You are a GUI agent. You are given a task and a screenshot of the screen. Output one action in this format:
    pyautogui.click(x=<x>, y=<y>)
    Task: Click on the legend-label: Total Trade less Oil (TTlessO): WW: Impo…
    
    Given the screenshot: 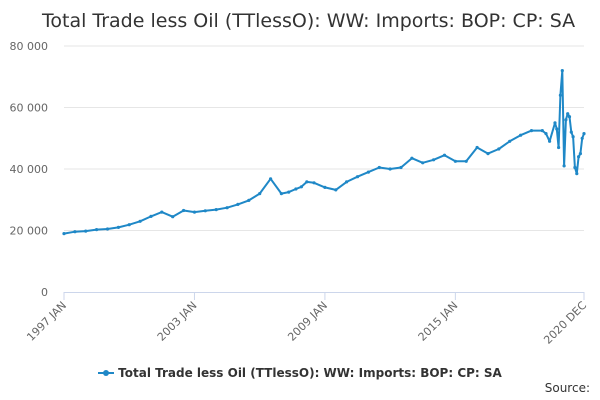 What is the action you would take?
    pyautogui.click(x=310, y=373)
    